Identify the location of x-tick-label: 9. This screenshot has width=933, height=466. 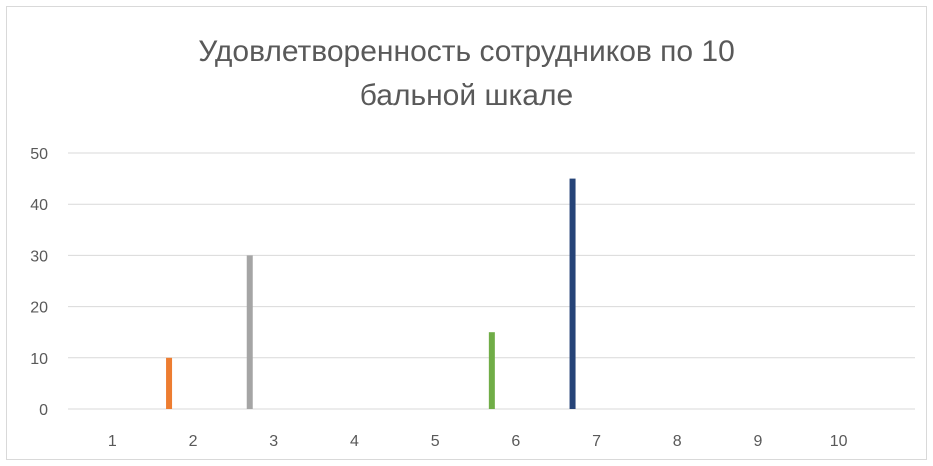
(757, 441).